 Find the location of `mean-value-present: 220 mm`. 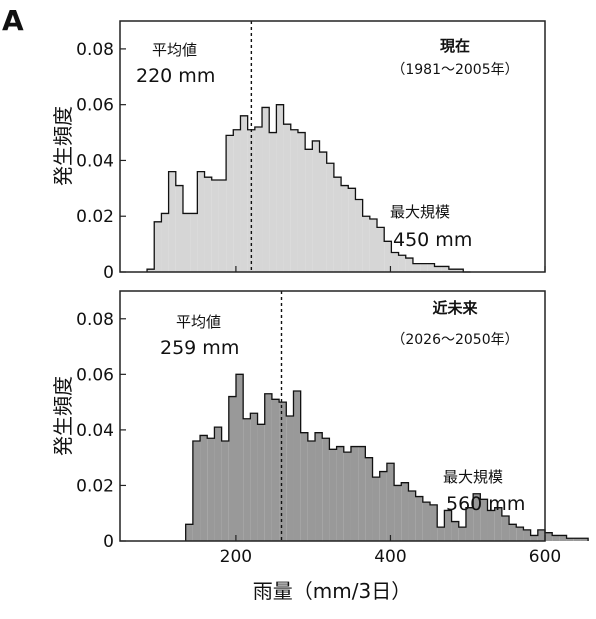

mean-value-present: 220 mm is located at coordinates (175, 76).